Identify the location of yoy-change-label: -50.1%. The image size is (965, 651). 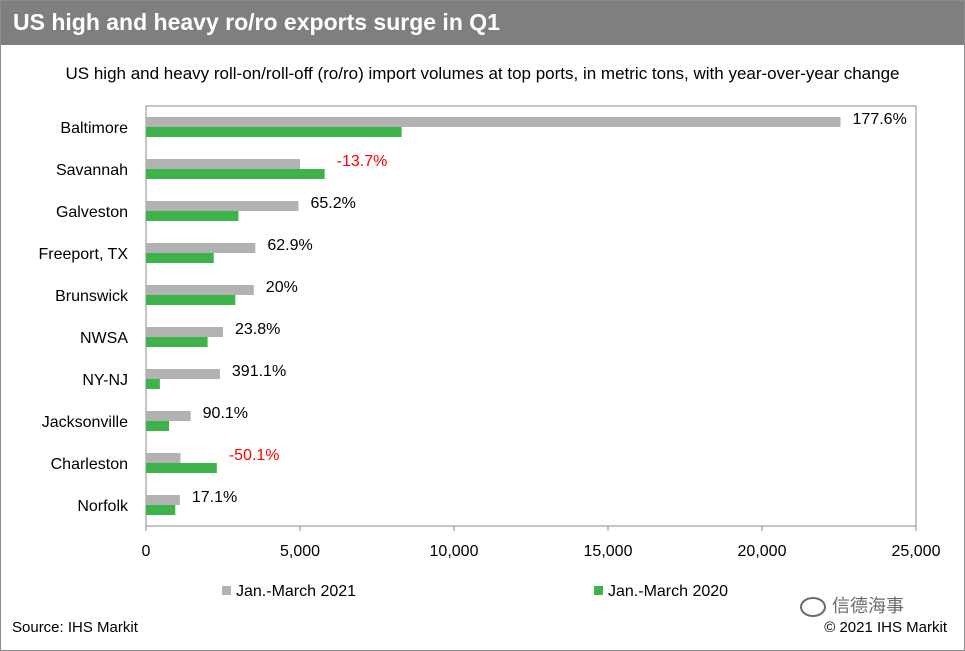
(254, 455).